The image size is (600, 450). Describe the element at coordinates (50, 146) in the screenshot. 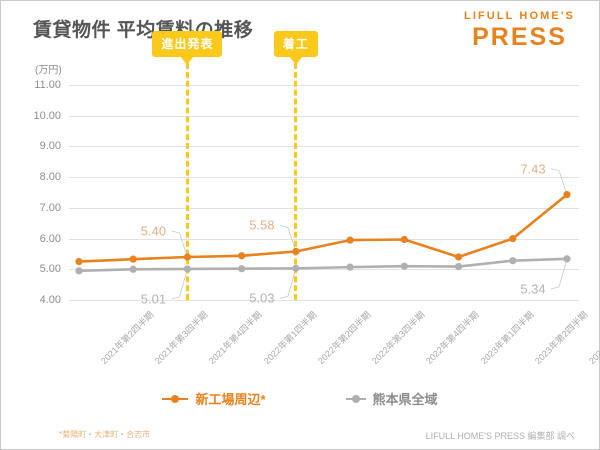

I see `y-axis-tick-label: 9.00` at that location.